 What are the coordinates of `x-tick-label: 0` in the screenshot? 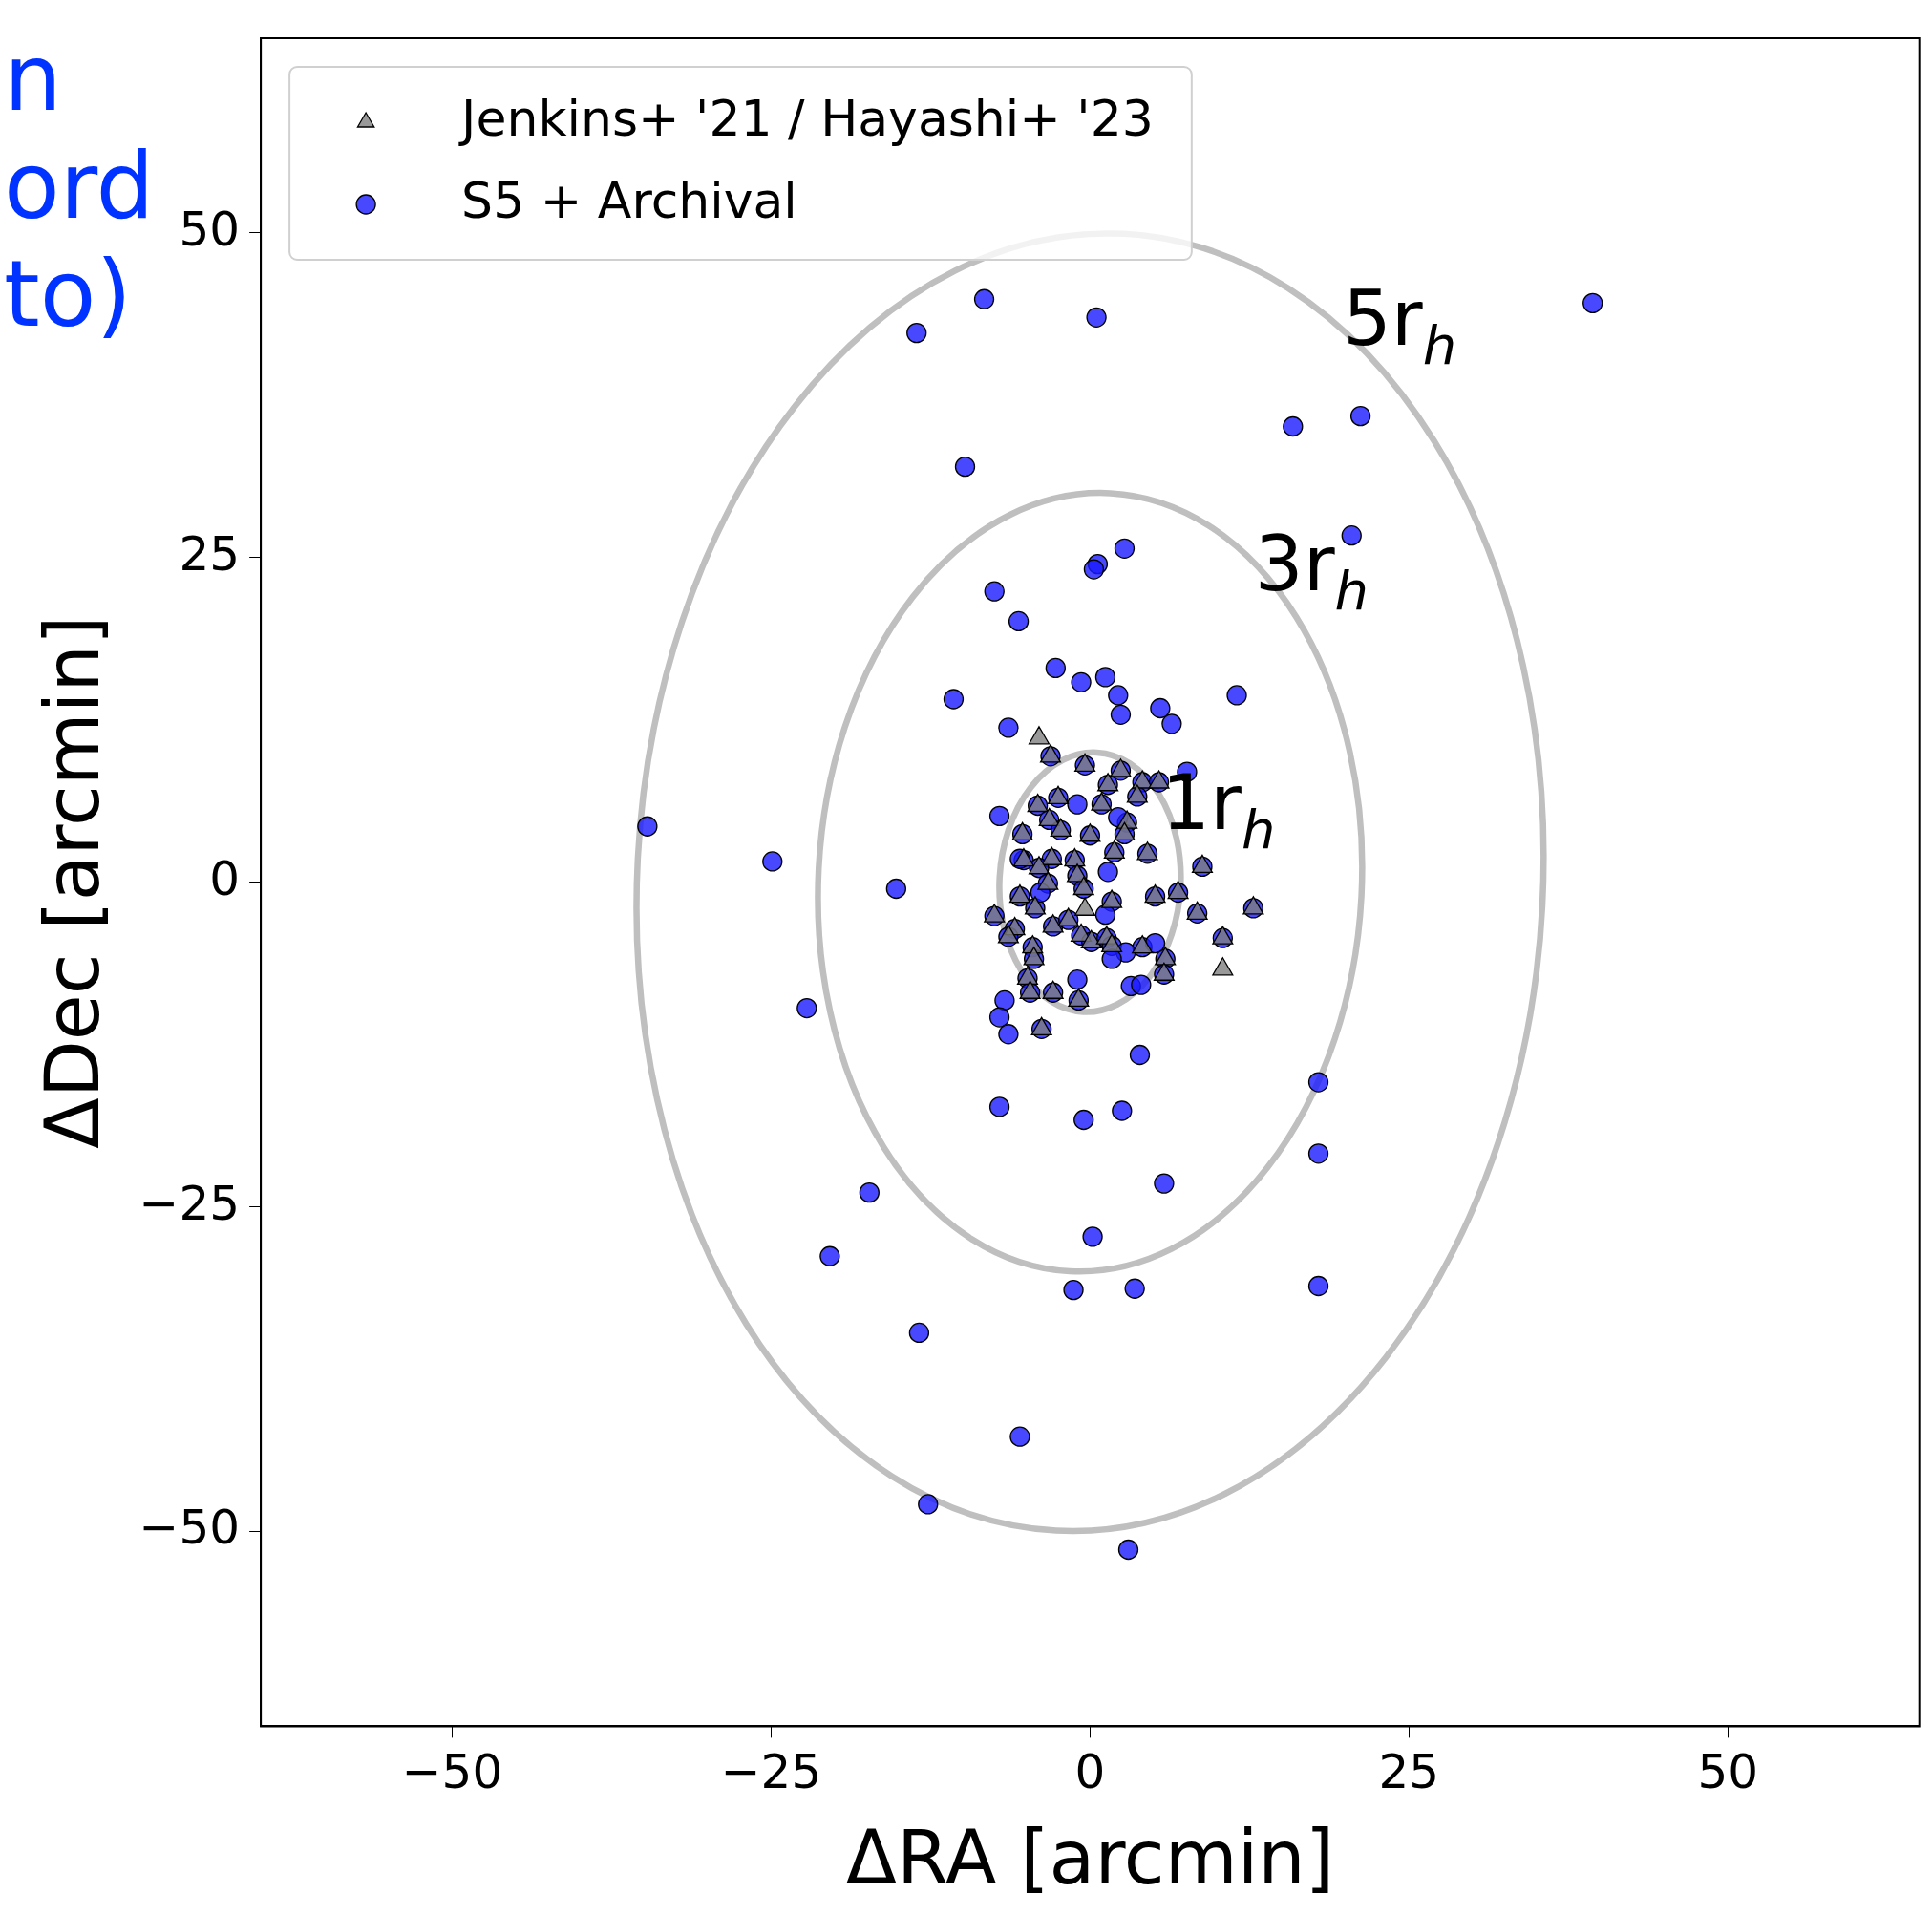 It's located at (1090, 1772).